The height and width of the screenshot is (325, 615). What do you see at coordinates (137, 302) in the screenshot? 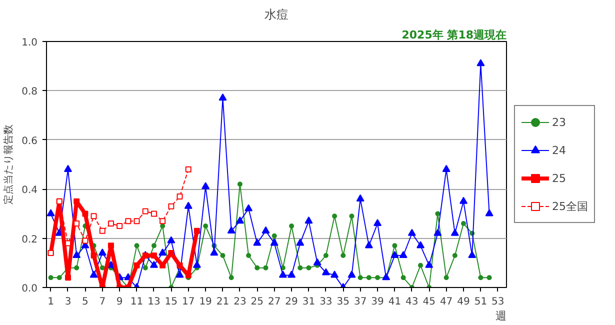
I see `x-tick-label: 11` at bounding box center [137, 302].